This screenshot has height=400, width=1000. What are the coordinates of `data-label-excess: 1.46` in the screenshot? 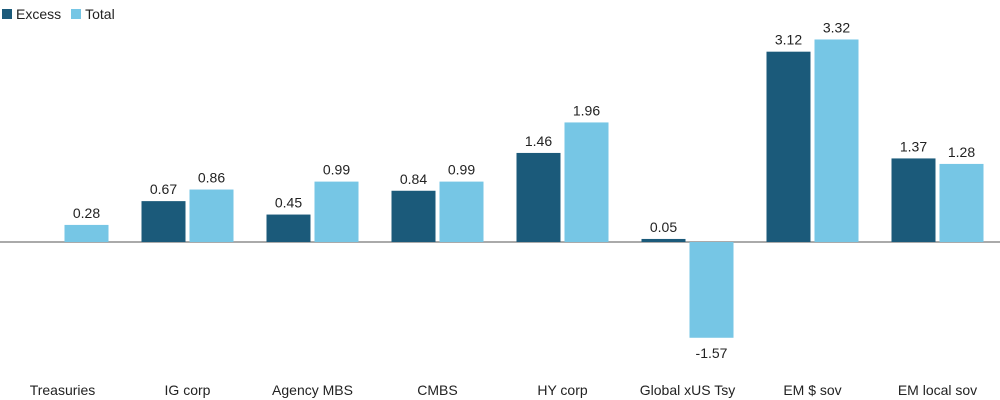 It's located at (538, 141).